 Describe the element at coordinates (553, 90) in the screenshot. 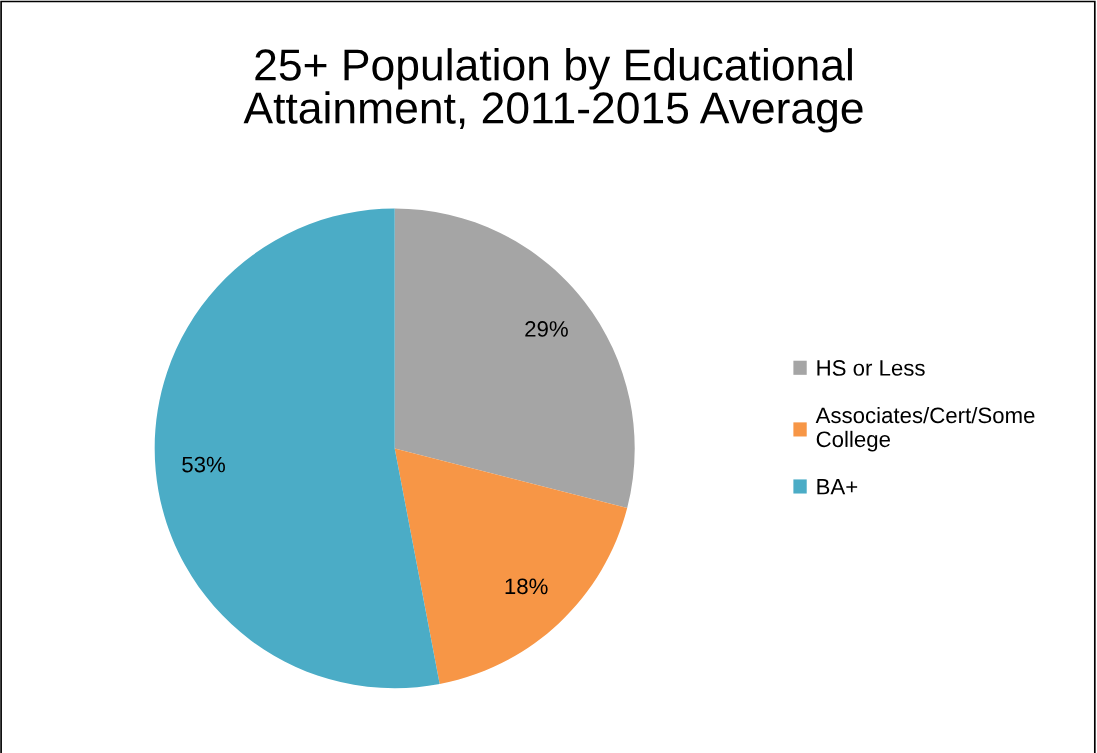

I see `chart-title: 25+ Population by Educational Attainment, 2011-2015 Average` at that location.